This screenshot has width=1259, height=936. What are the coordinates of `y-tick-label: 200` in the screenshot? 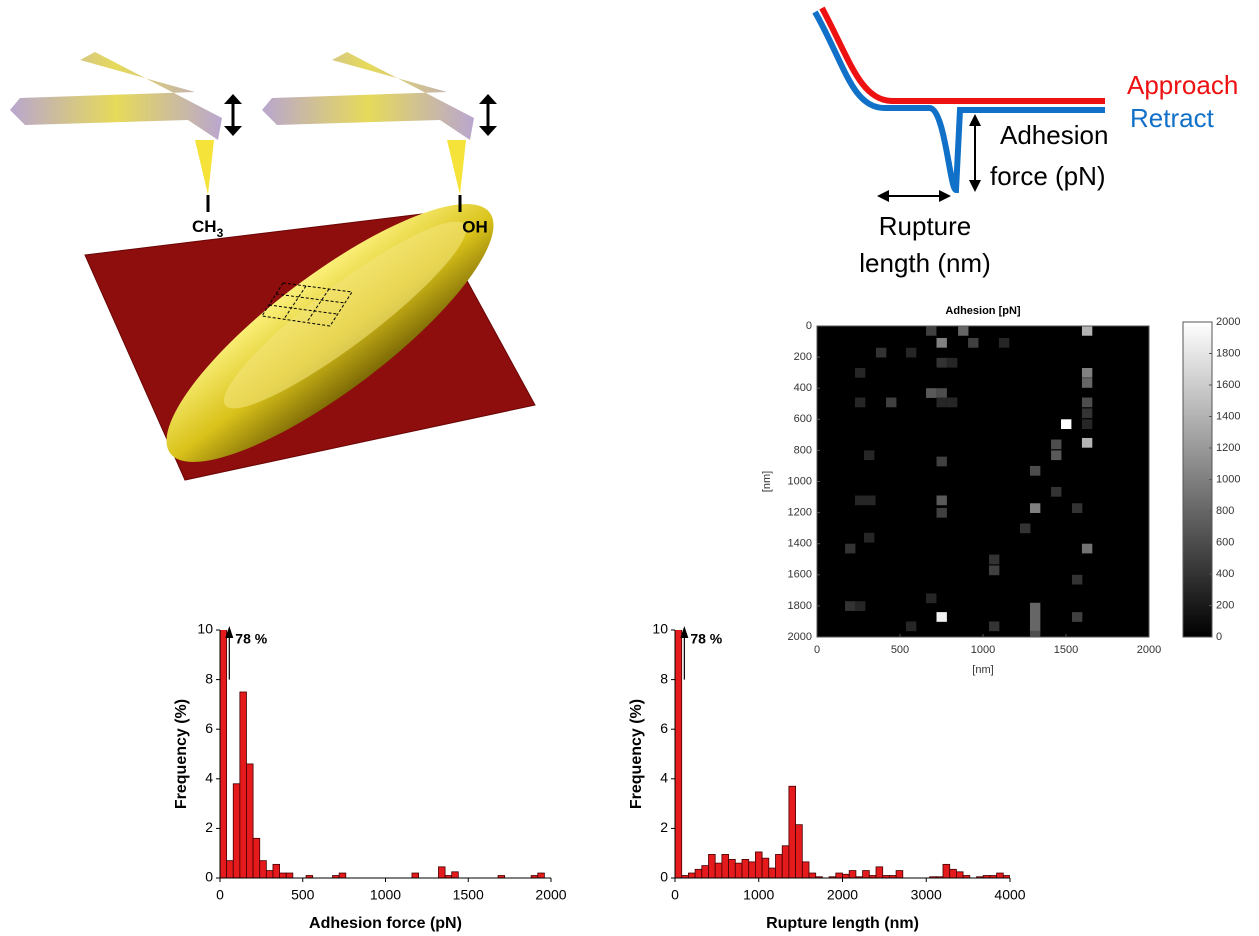 It's located at (803, 357).